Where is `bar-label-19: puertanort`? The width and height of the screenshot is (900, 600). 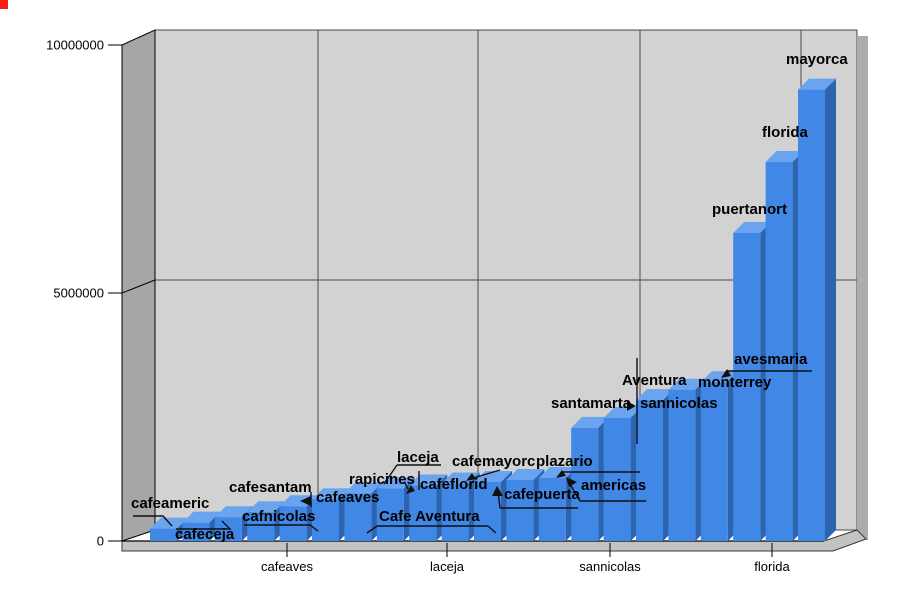 bar-label-19: puertanort is located at coordinates (749, 209).